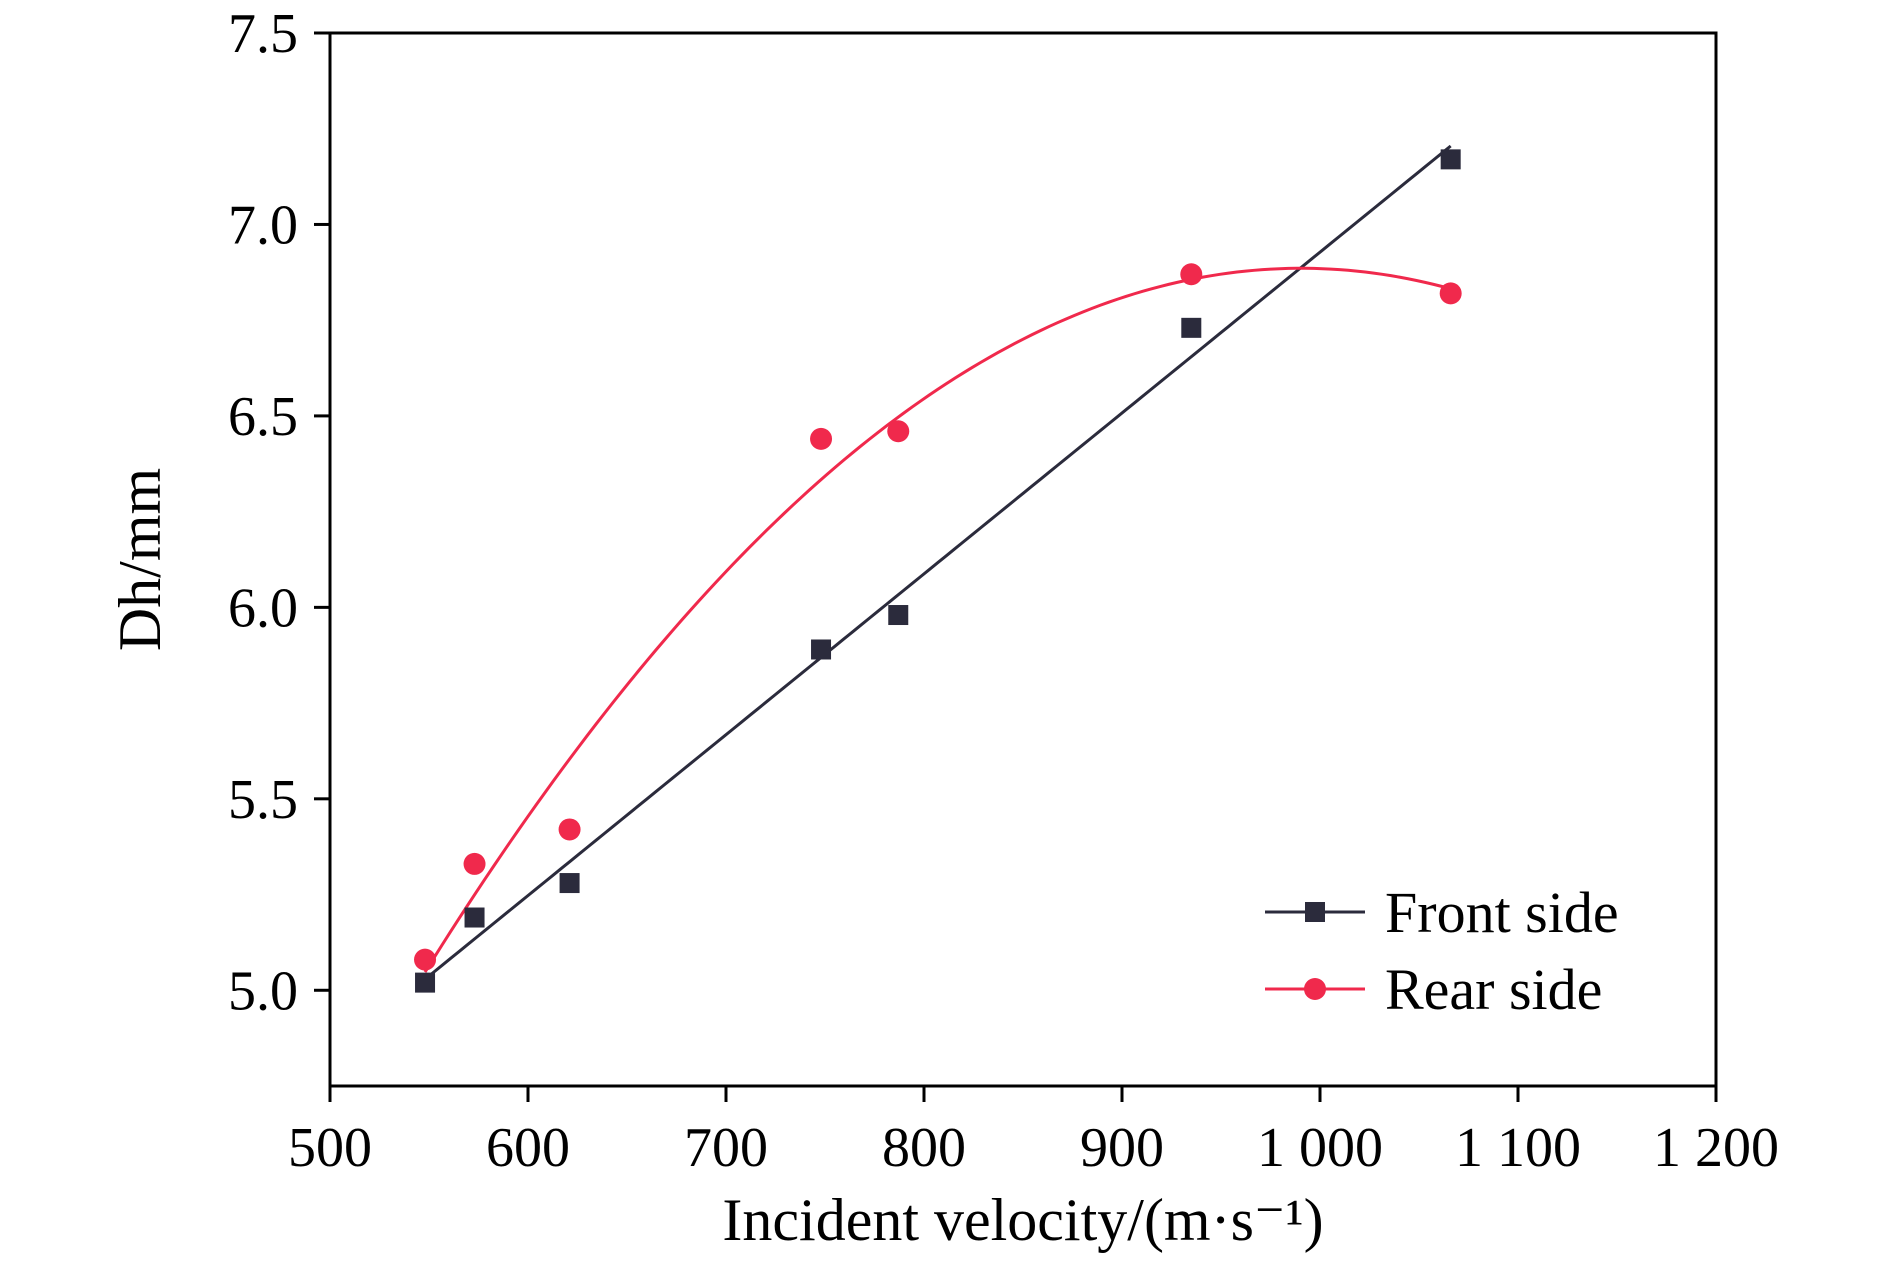 This screenshot has height=1269, width=1890. I want to click on y-axis-title: Dh/mm, so click(140, 559).